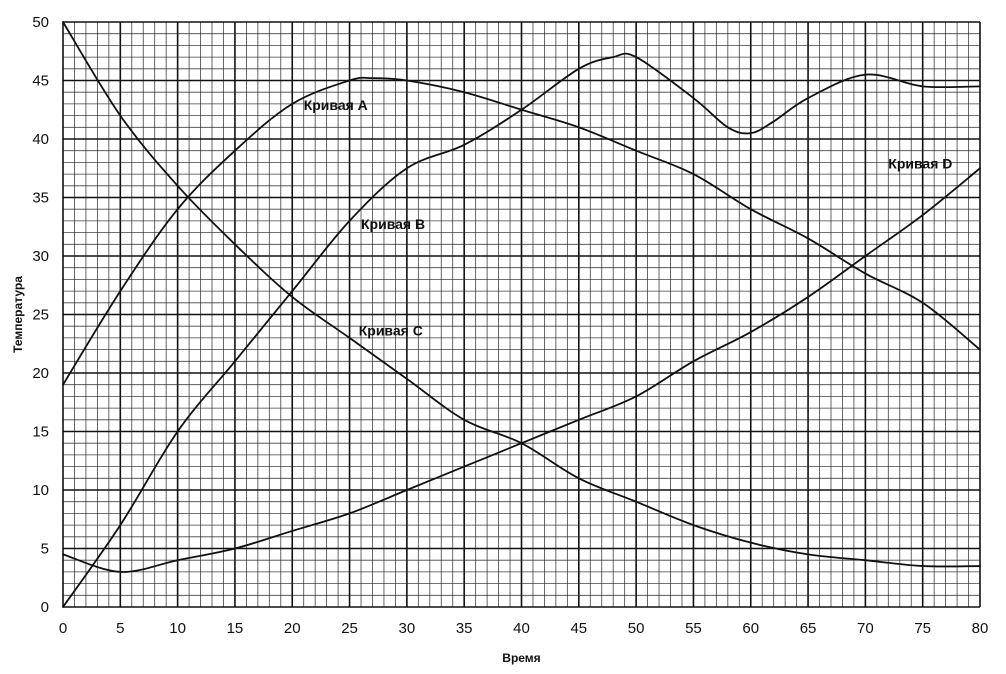 The image size is (1006, 674). What do you see at coordinates (63, 628) in the screenshot?
I see `x-tick-label: 0` at bounding box center [63, 628].